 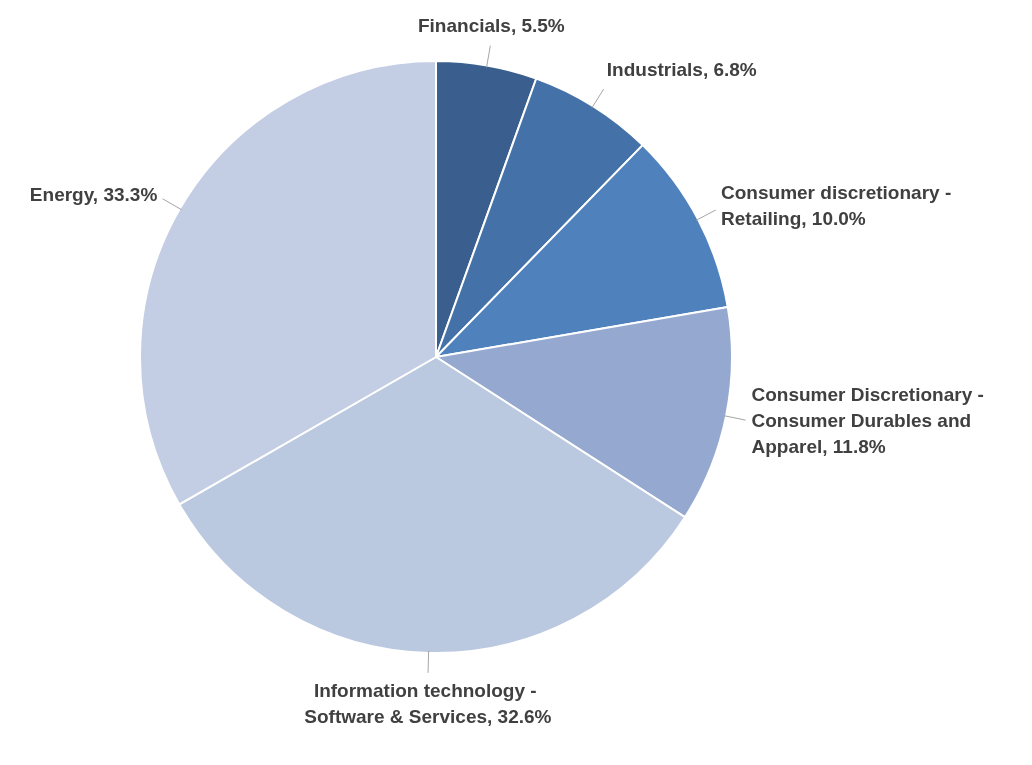 What do you see at coordinates (491, 26) in the screenshot?
I see `slice-label: Financials, 5.5%` at bounding box center [491, 26].